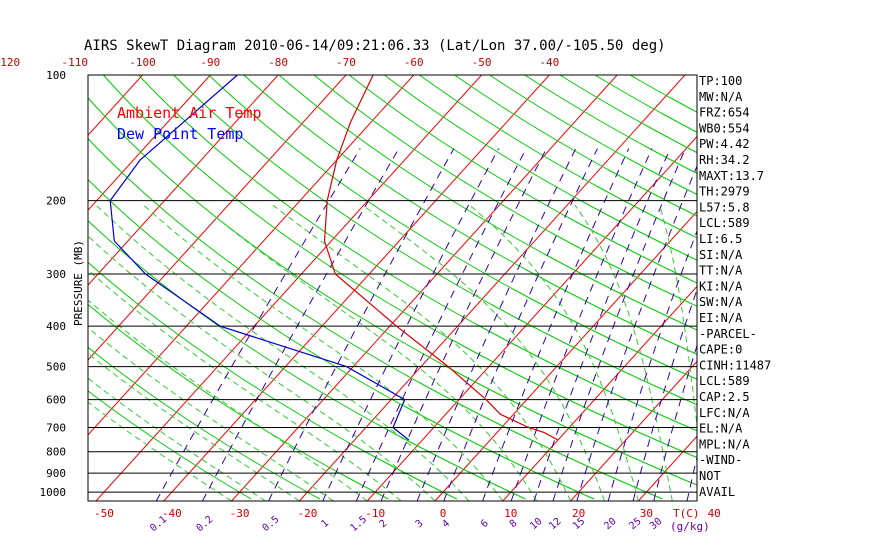 This screenshot has width=870, height=560. What do you see at coordinates (56, 367) in the screenshot?
I see `pressure-tick-label: 500` at bounding box center [56, 367].